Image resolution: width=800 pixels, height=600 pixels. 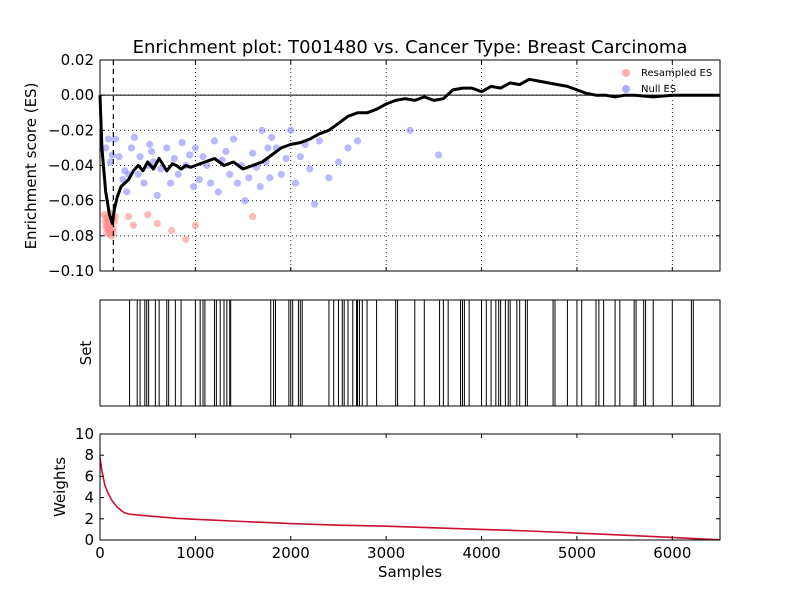 What do you see at coordinates (271, 184) in the screenshot?
I see `es-scatter-points` at bounding box center [271, 184].